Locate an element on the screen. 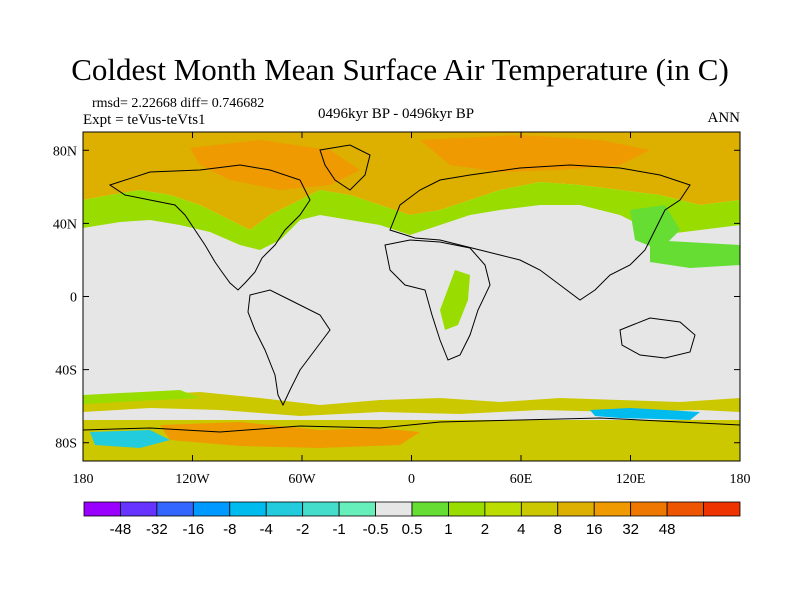  season-label: ANN is located at coordinates (724, 118).